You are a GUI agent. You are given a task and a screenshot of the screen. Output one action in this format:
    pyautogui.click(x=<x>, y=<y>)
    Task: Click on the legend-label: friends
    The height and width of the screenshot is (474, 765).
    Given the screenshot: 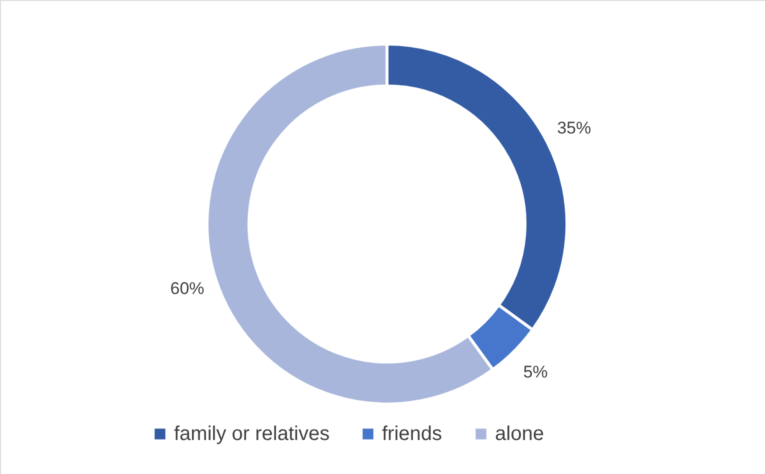 What is the action you would take?
    pyautogui.click(x=412, y=434)
    